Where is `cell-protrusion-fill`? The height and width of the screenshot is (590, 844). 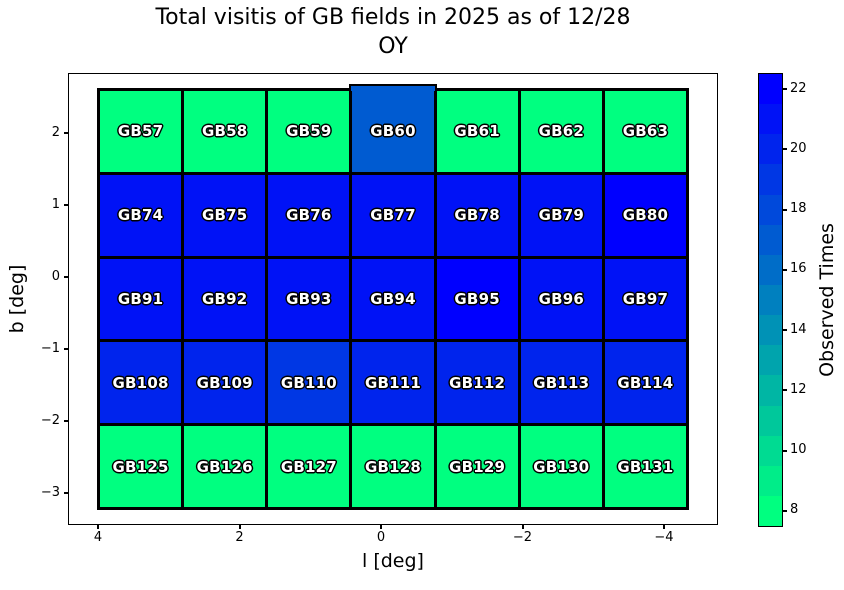
cell-protrusion-fill is located at coordinates (393, 88).